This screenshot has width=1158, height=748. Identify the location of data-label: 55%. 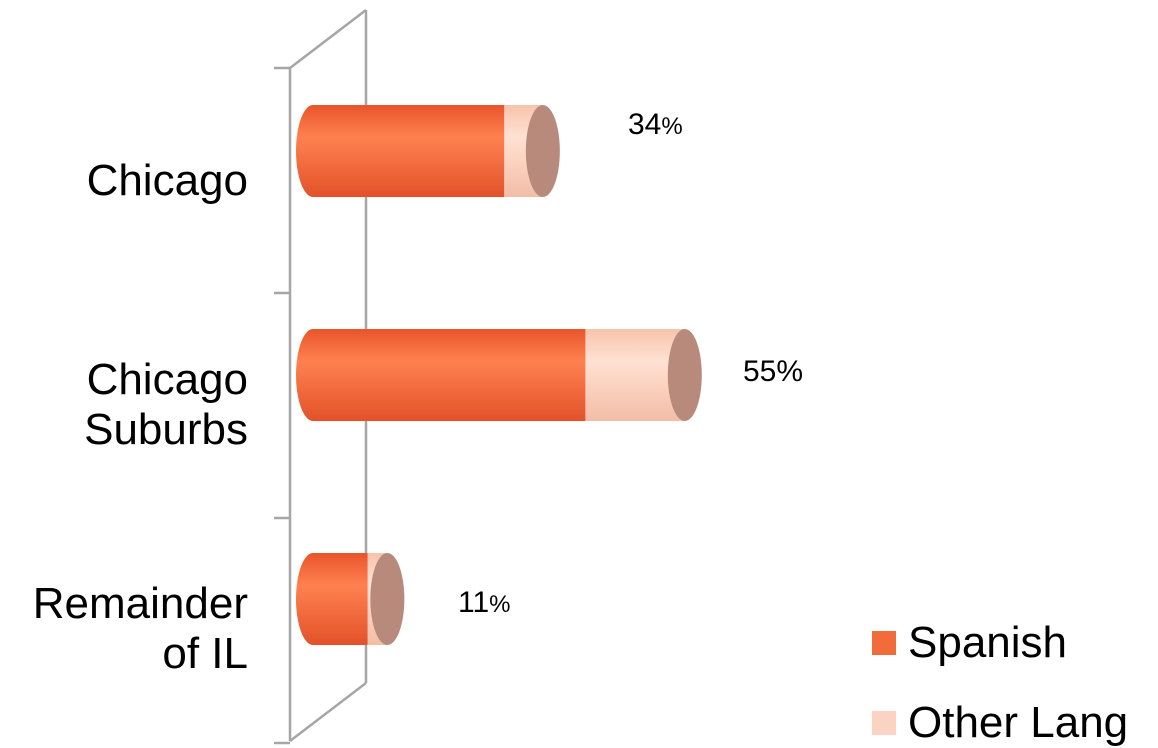
(773, 372).